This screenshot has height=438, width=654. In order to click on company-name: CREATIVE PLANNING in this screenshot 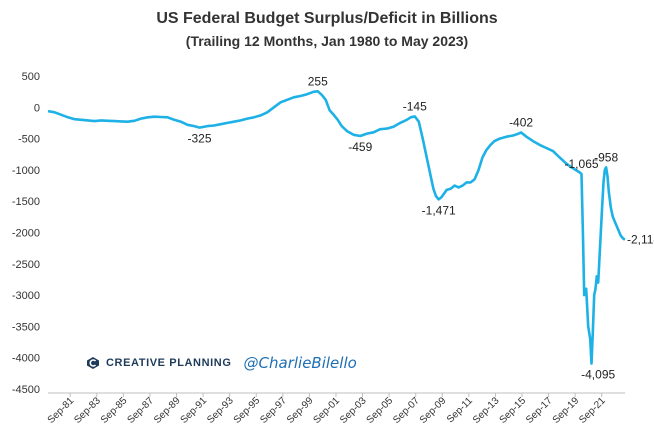, I will do `click(169, 363)`.